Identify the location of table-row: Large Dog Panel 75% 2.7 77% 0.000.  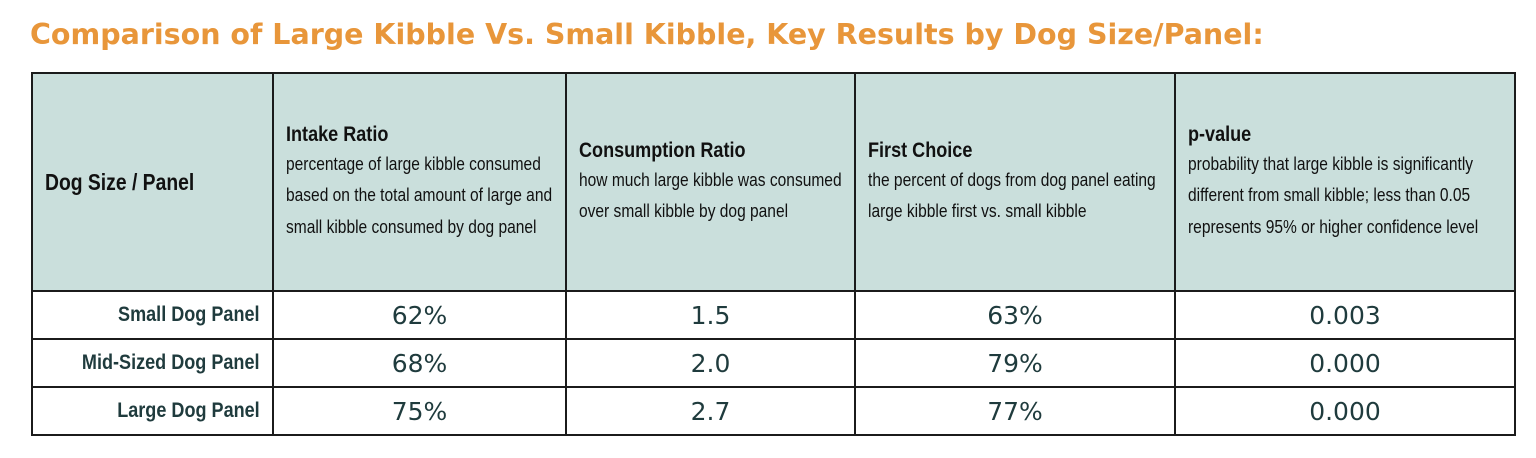
(773, 411).